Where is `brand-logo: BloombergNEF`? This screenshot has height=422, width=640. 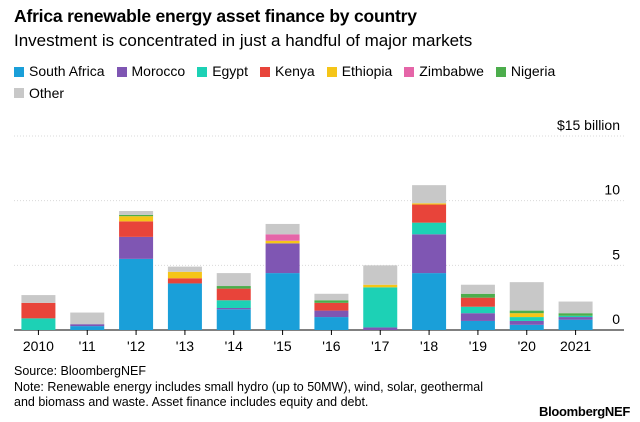
brand-logo: BloombergNEF is located at coordinates (584, 411).